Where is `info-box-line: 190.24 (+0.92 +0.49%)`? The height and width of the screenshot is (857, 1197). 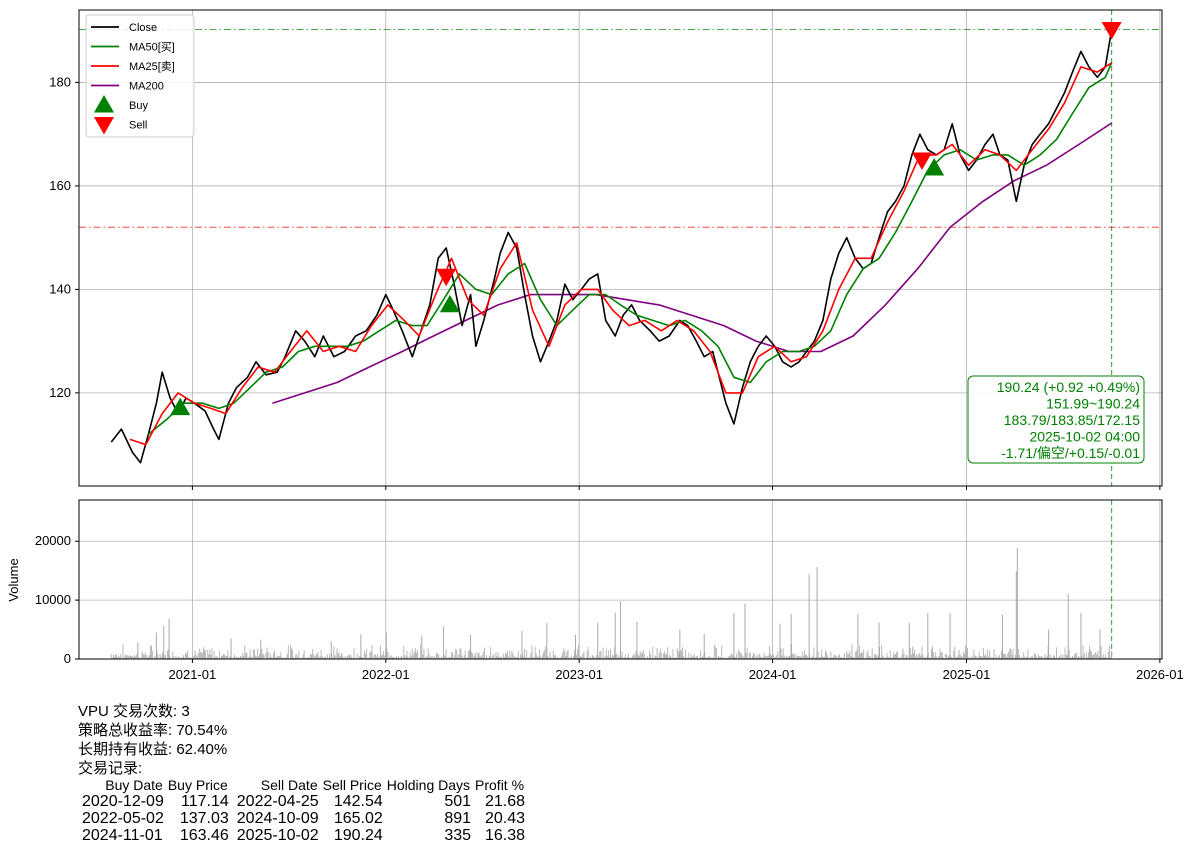
info-box-line: 190.24 (+0.92 +0.49%) is located at coordinates (1068, 387).